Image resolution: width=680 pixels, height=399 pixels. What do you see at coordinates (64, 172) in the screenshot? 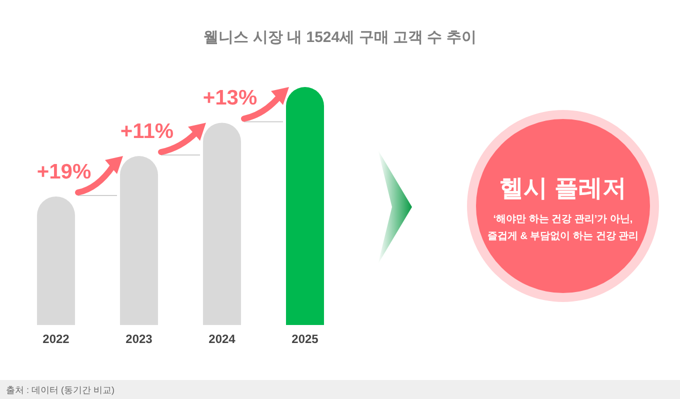
I see `annotation: +19%` at bounding box center [64, 172].